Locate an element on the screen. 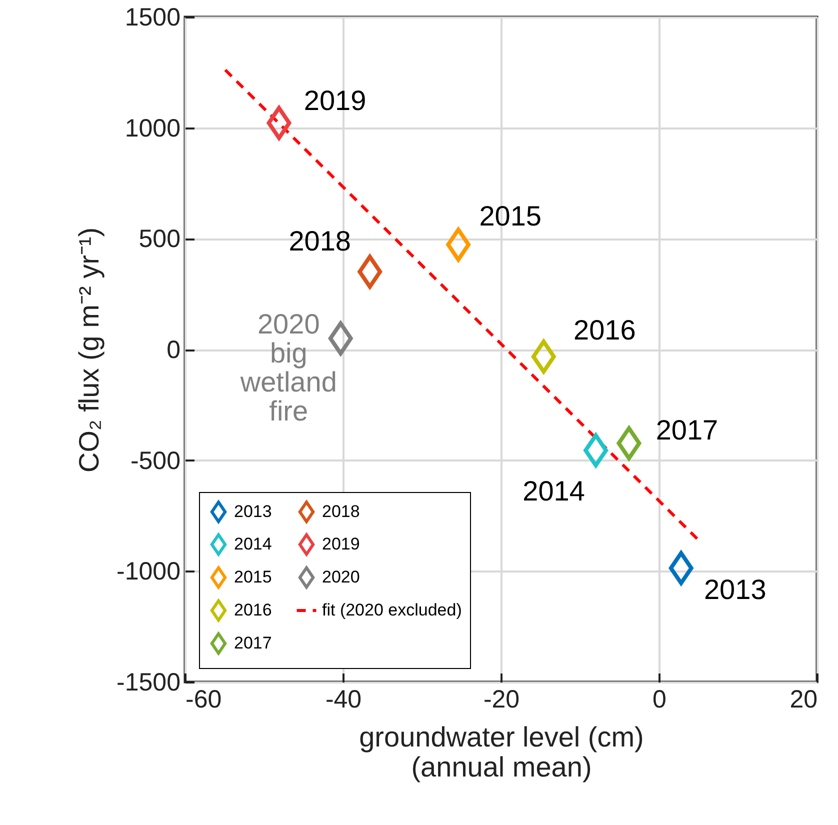 This screenshot has height=825, width=838. y-tick-label: -500 is located at coordinates (155, 460).